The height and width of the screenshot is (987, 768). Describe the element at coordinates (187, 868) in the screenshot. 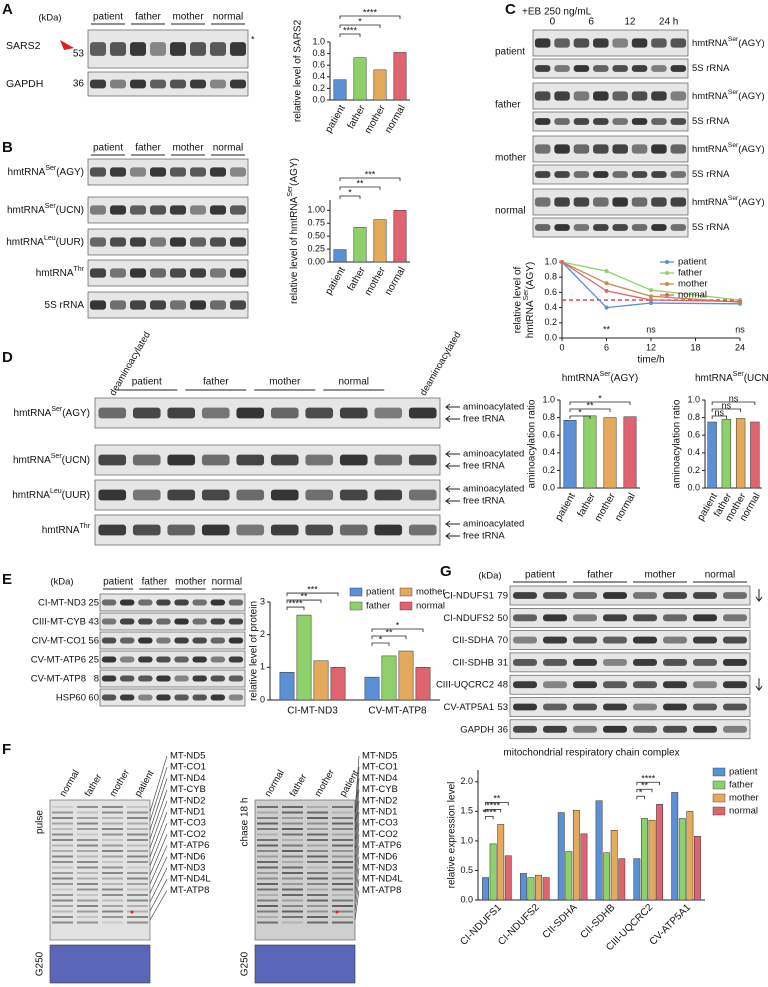

I see `gene-label: MT-ND3` at that location.